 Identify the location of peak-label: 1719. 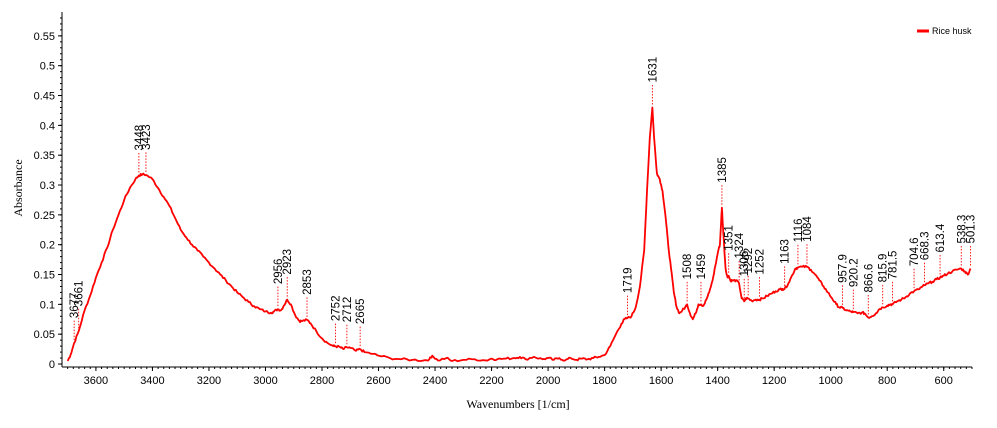
(629, 280).